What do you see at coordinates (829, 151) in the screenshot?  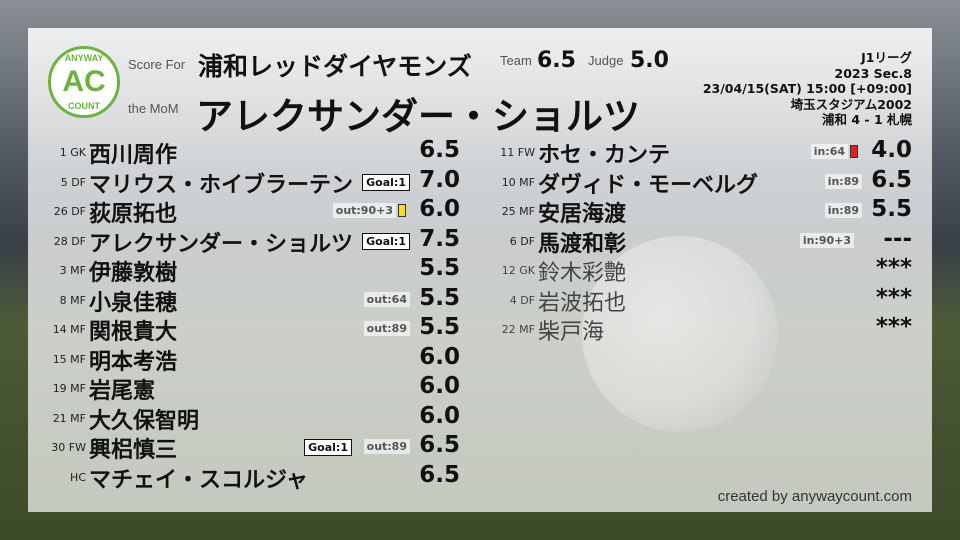 I see `substitution-badge: in:64` at bounding box center [829, 151].